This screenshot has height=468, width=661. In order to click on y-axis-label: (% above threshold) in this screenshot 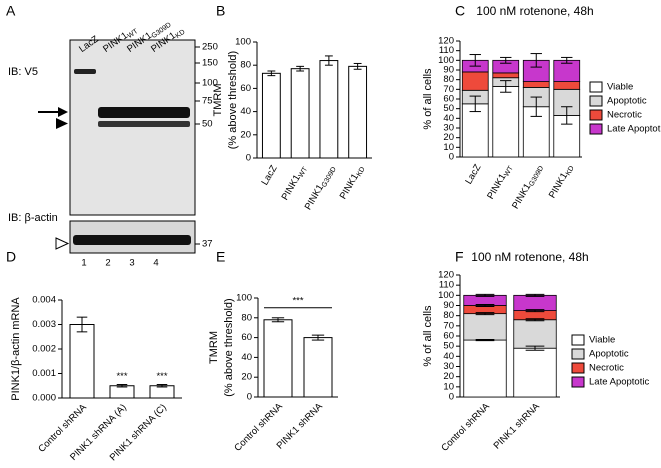, I will do `click(233, 100)`.